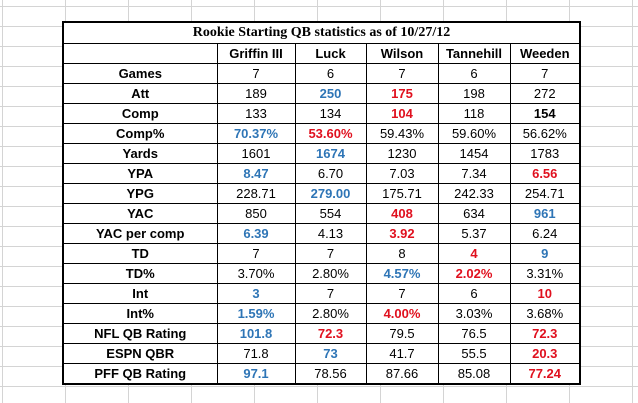 The image size is (638, 403). What do you see at coordinates (140, 233) in the screenshot?
I see `row-label: YAC per comp` at bounding box center [140, 233].